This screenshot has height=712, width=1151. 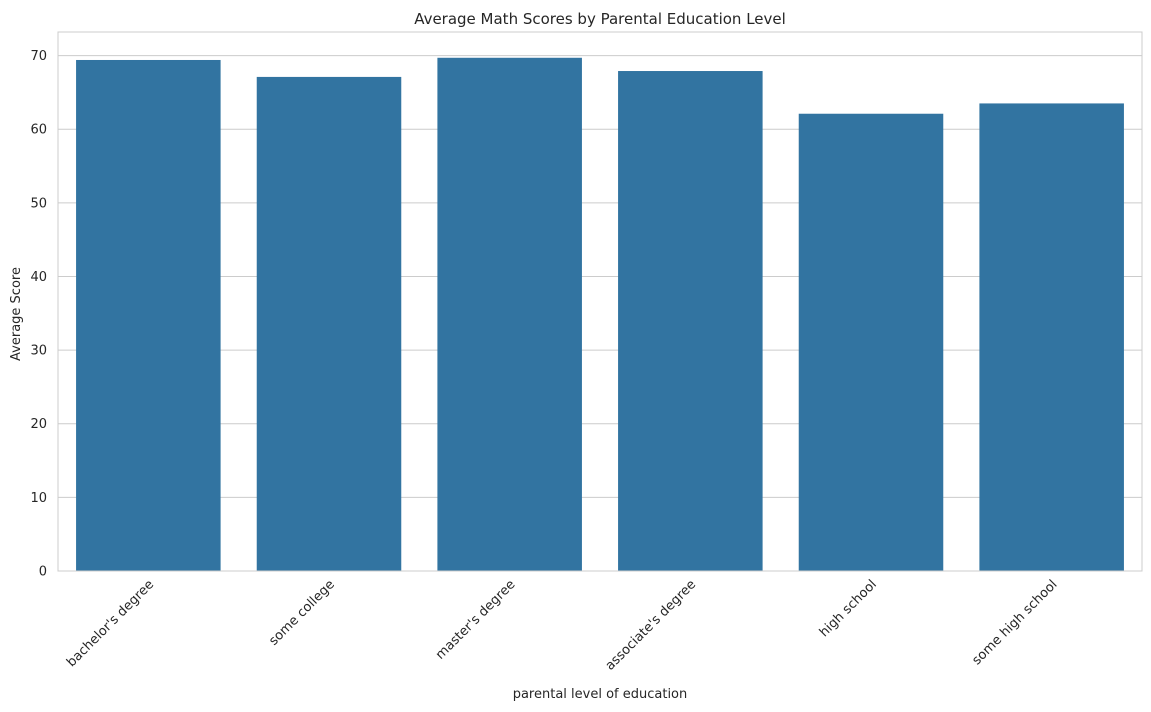 What do you see at coordinates (38, 351) in the screenshot?
I see `y-tick-label: 30` at bounding box center [38, 351].